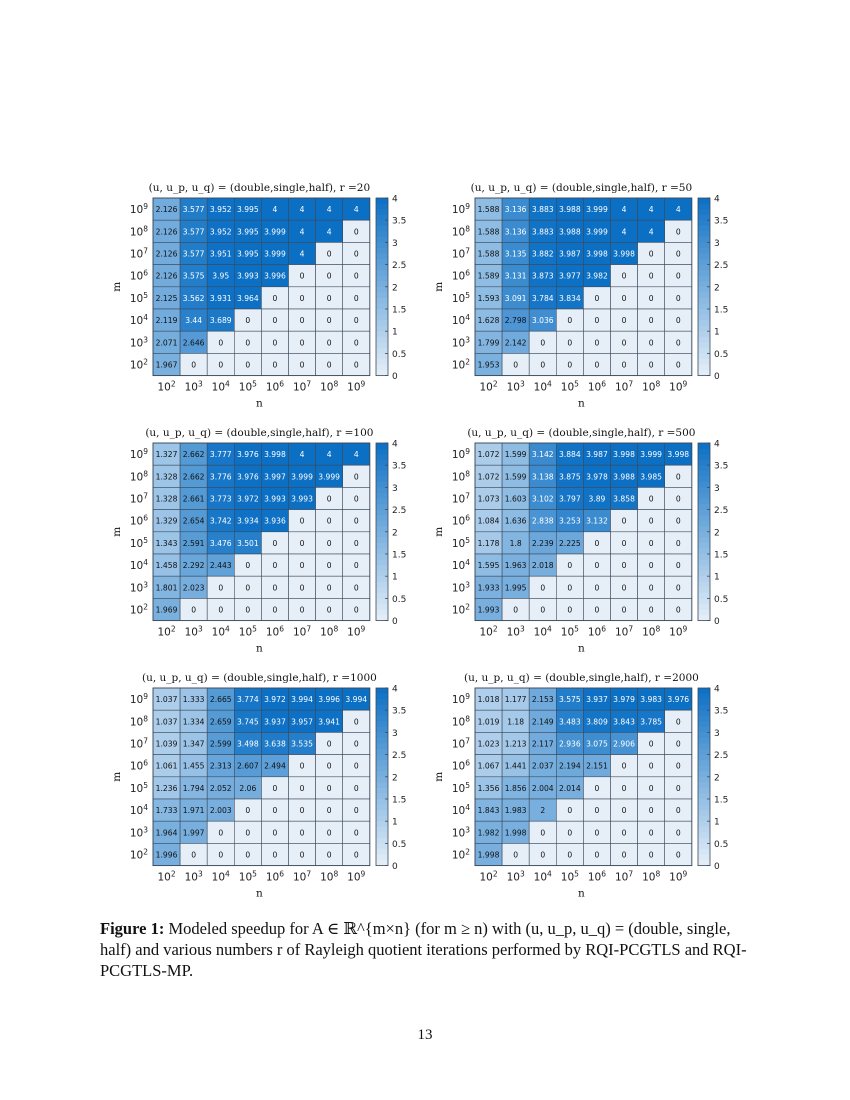 Image resolution: width=850 pixels, height=1100 pixels. I want to click on heatmap-cell-label: 3.931, so click(221, 298).